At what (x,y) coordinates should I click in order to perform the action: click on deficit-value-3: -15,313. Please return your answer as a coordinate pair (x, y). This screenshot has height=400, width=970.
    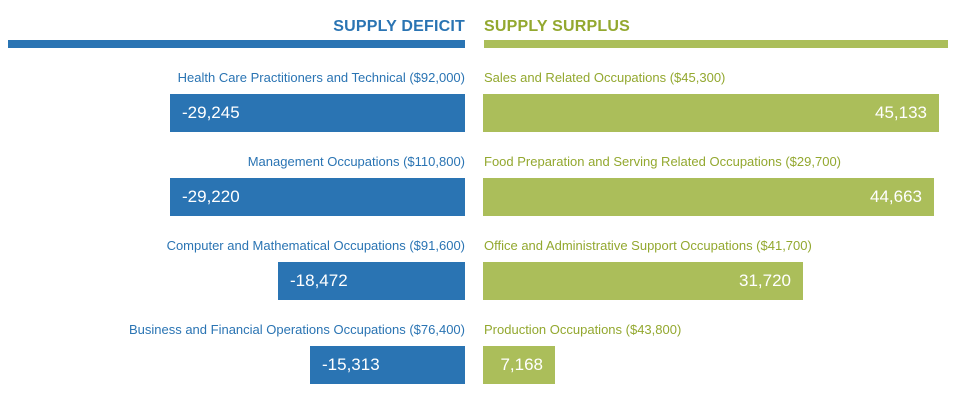
    Looking at the image, I should click on (351, 364).